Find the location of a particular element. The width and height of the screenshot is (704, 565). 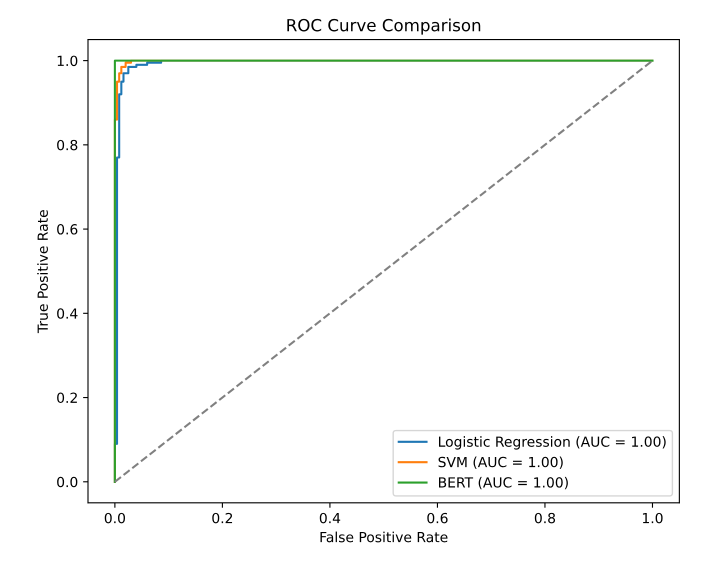

x-tick-label: 0.6 is located at coordinates (437, 518).